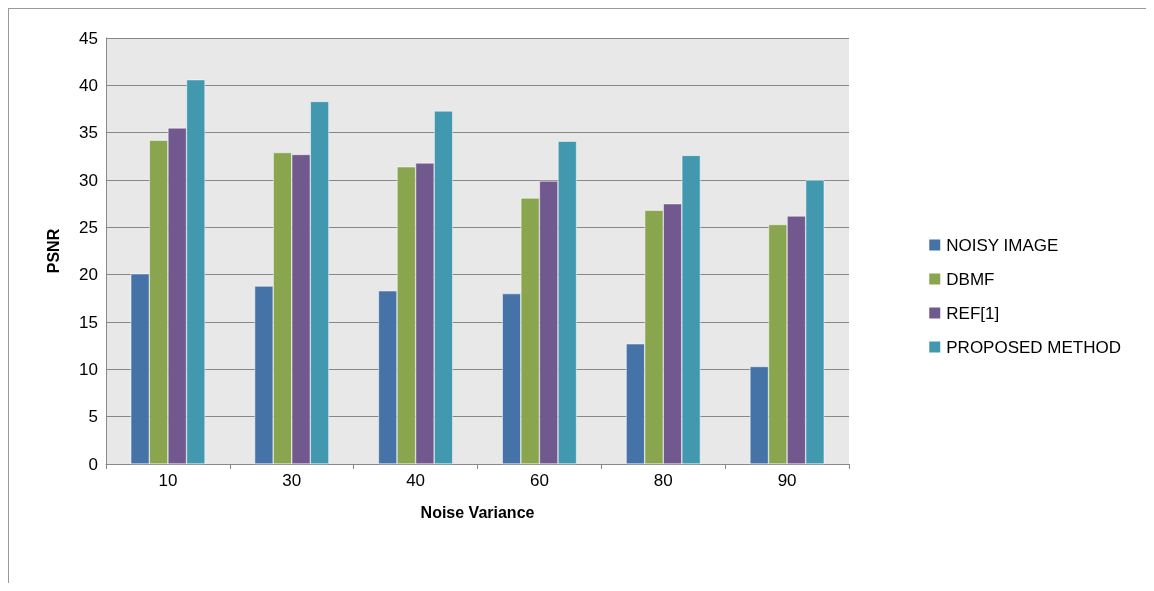  I want to click on x-tick-label: 30, so click(292, 480).